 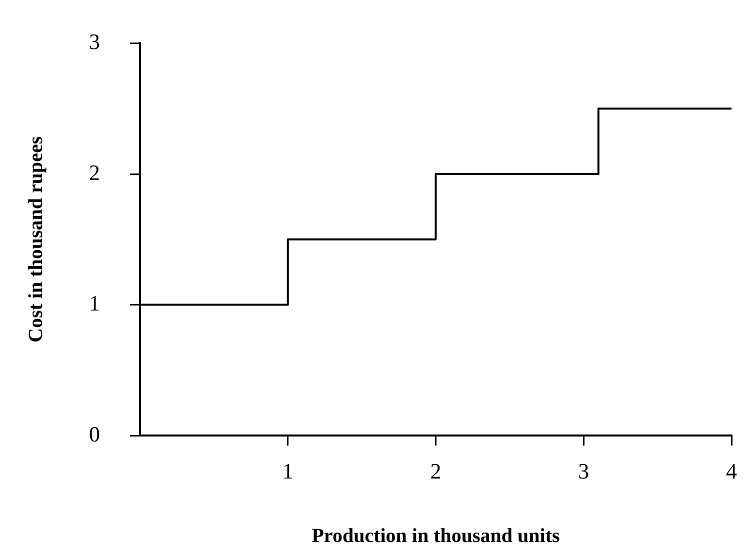 I want to click on x-tick-label: 4, so click(x=731, y=471).